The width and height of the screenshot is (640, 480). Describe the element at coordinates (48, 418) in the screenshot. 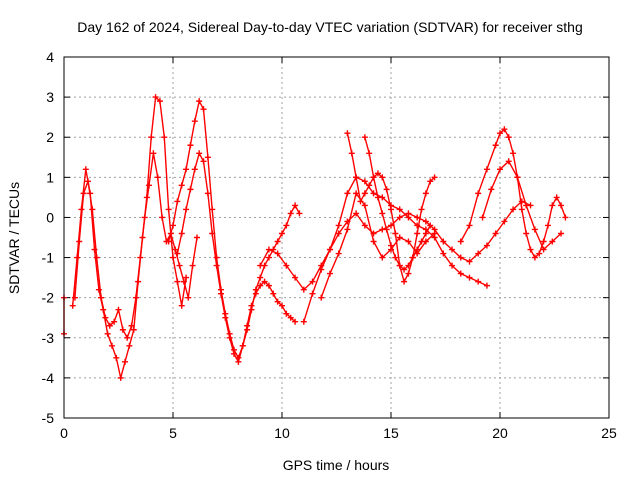

I see `y-tick-label: -5` at that location.